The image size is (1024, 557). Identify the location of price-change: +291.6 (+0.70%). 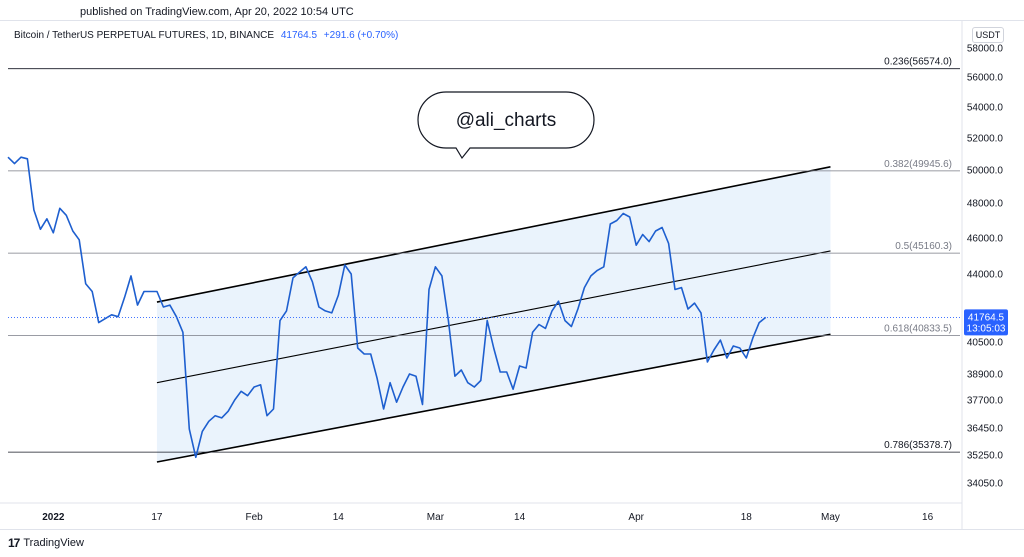
(361, 35).